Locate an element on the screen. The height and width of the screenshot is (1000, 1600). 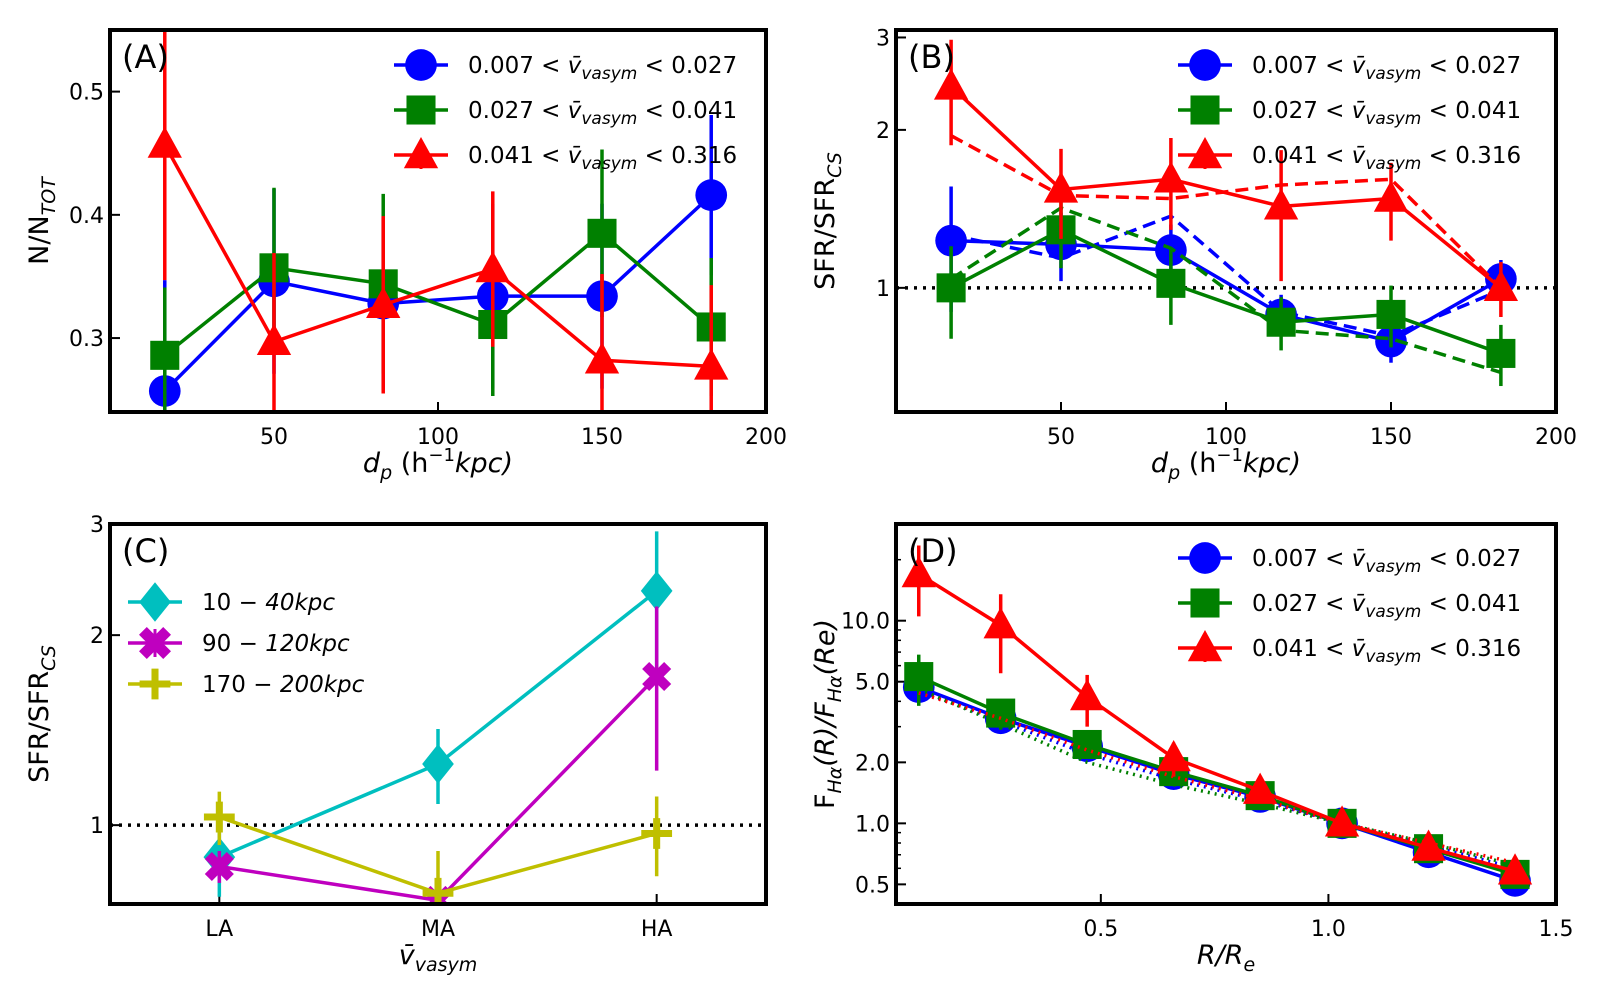
legend-item-2: 90 − 120kpc is located at coordinates (239, 643).